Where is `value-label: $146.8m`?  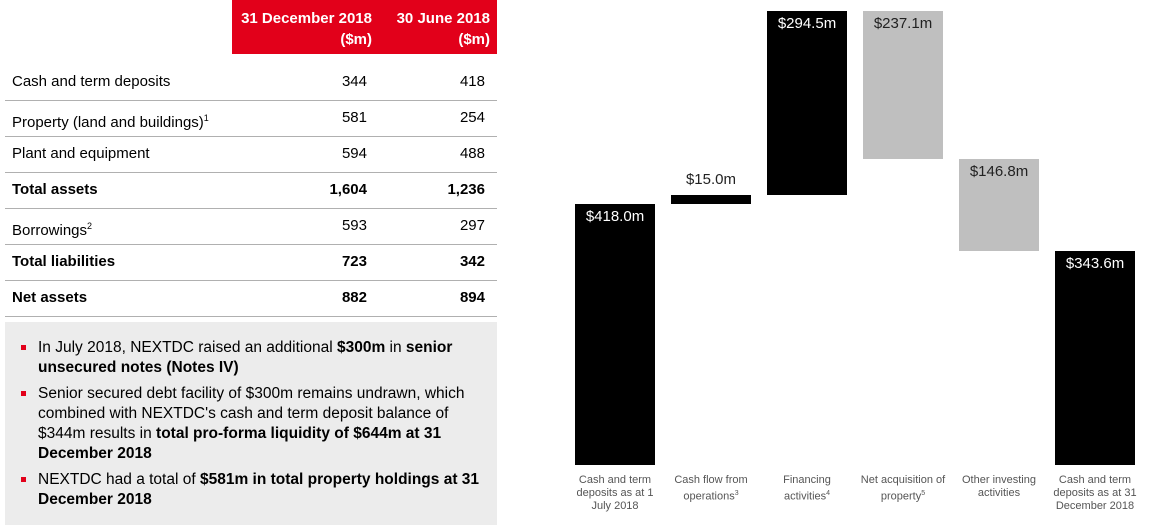 value-label: $146.8m is located at coordinates (999, 171).